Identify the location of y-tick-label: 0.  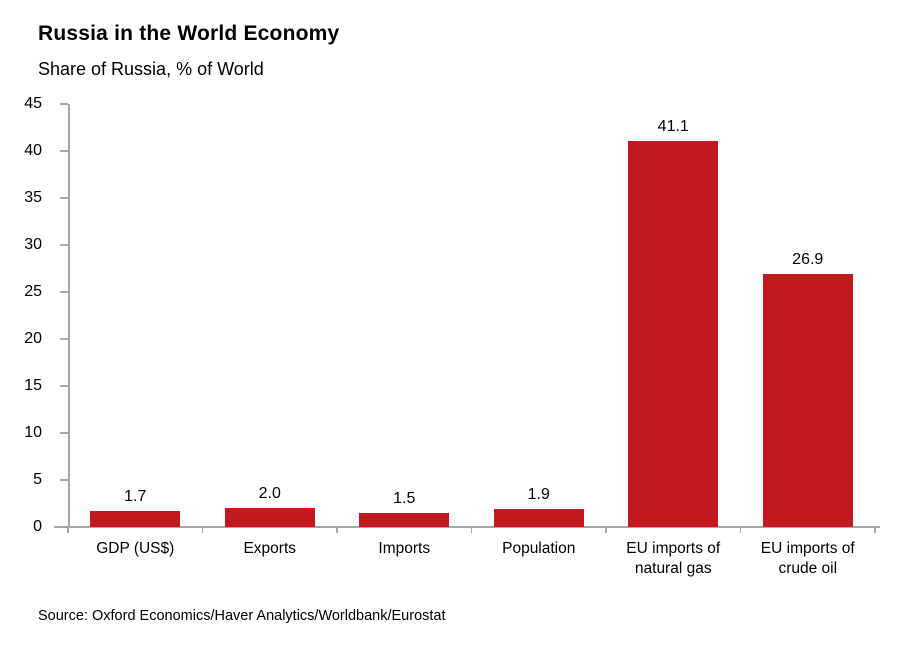
(37, 526).